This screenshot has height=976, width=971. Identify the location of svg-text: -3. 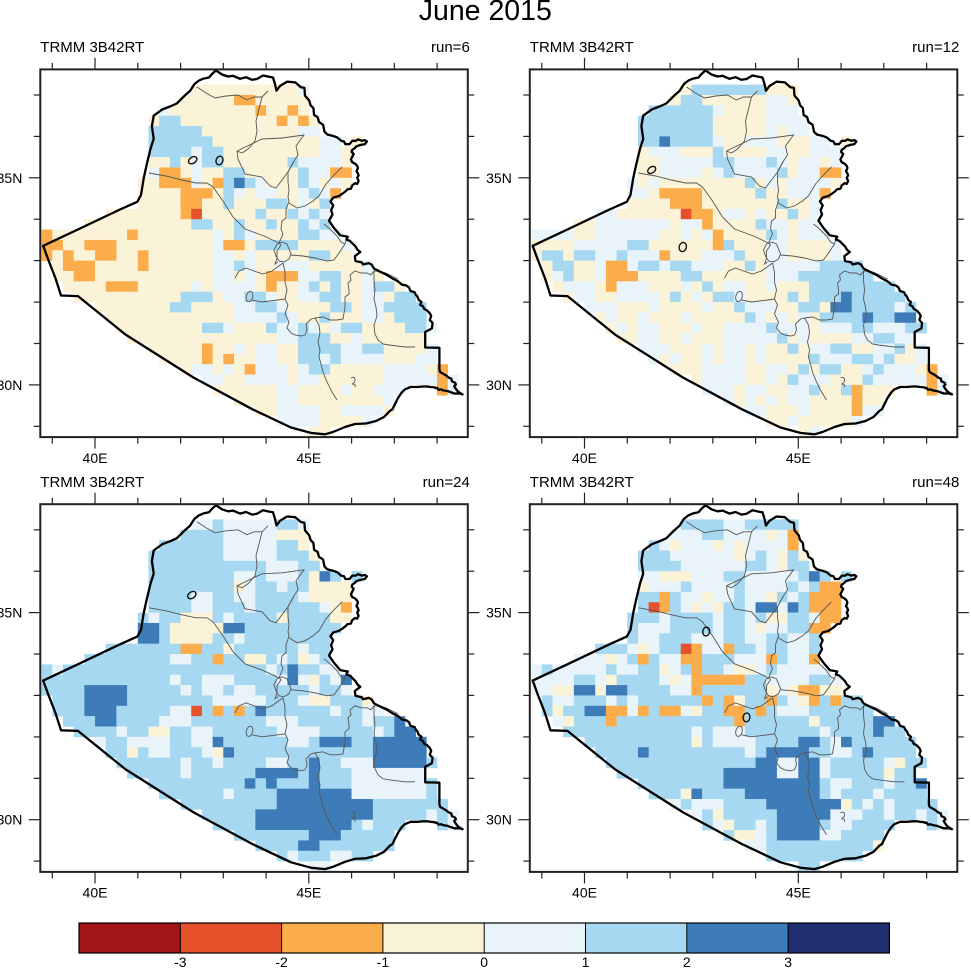
(180, 962).